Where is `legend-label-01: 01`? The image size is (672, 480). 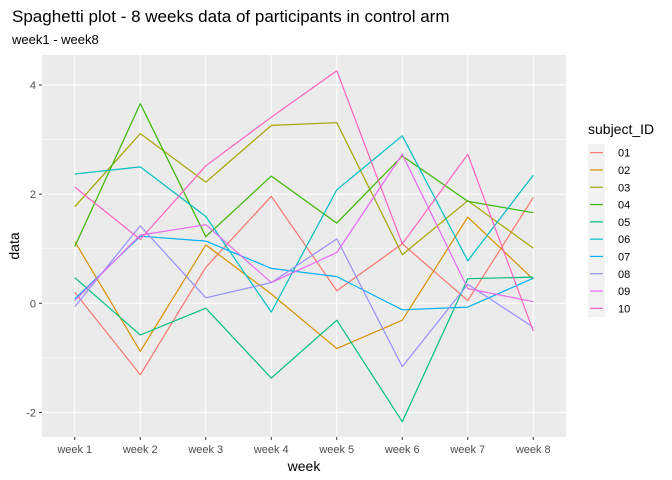
legend-label-01: 01 is located at coordinates (624, 154).